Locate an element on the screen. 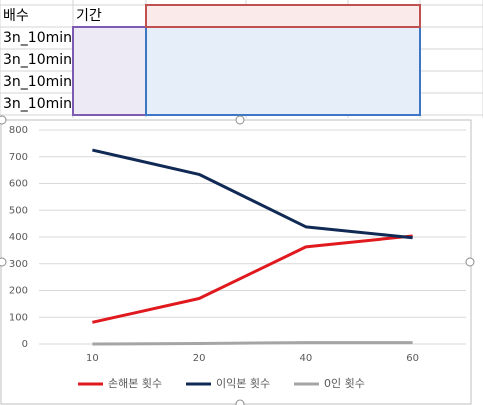 This screenshot has height=405, width=483. legend-label: 손해본 횟수 is located at coordinates (135, 383).